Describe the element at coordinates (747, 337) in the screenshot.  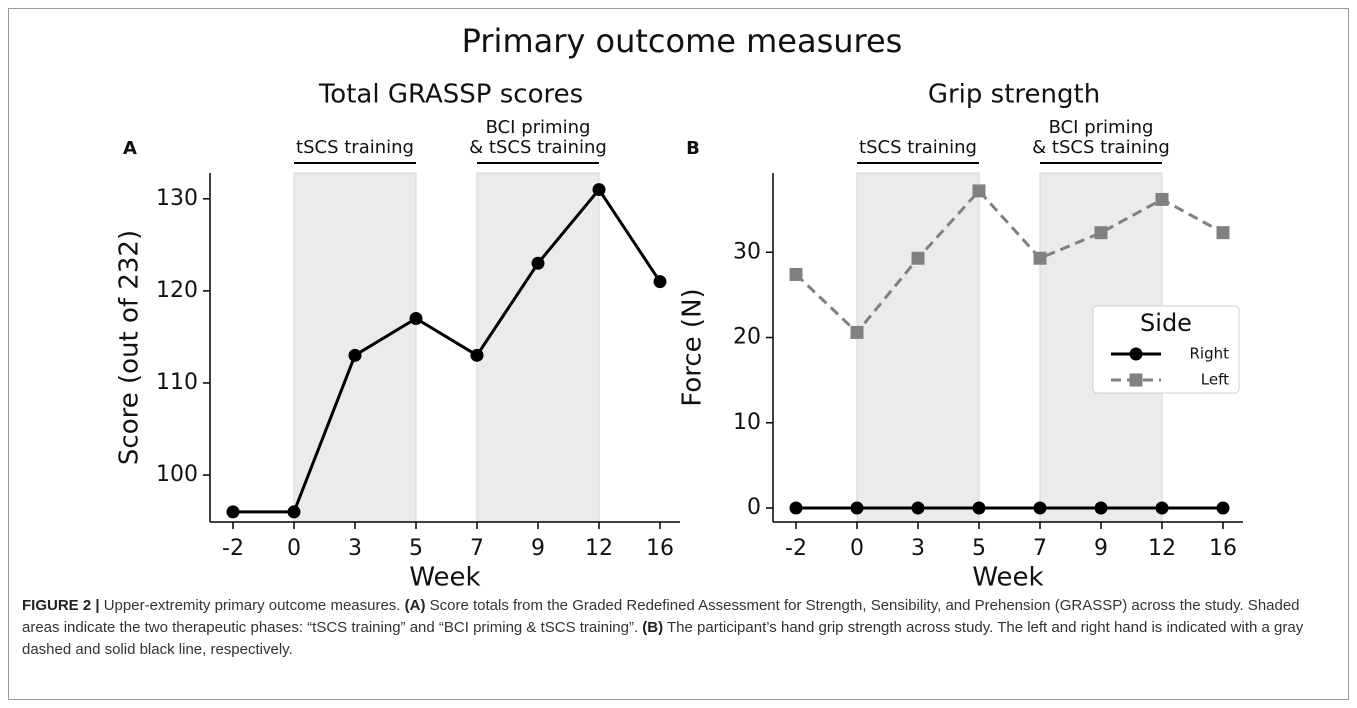
I see `y-tick-label: 20` at that location.